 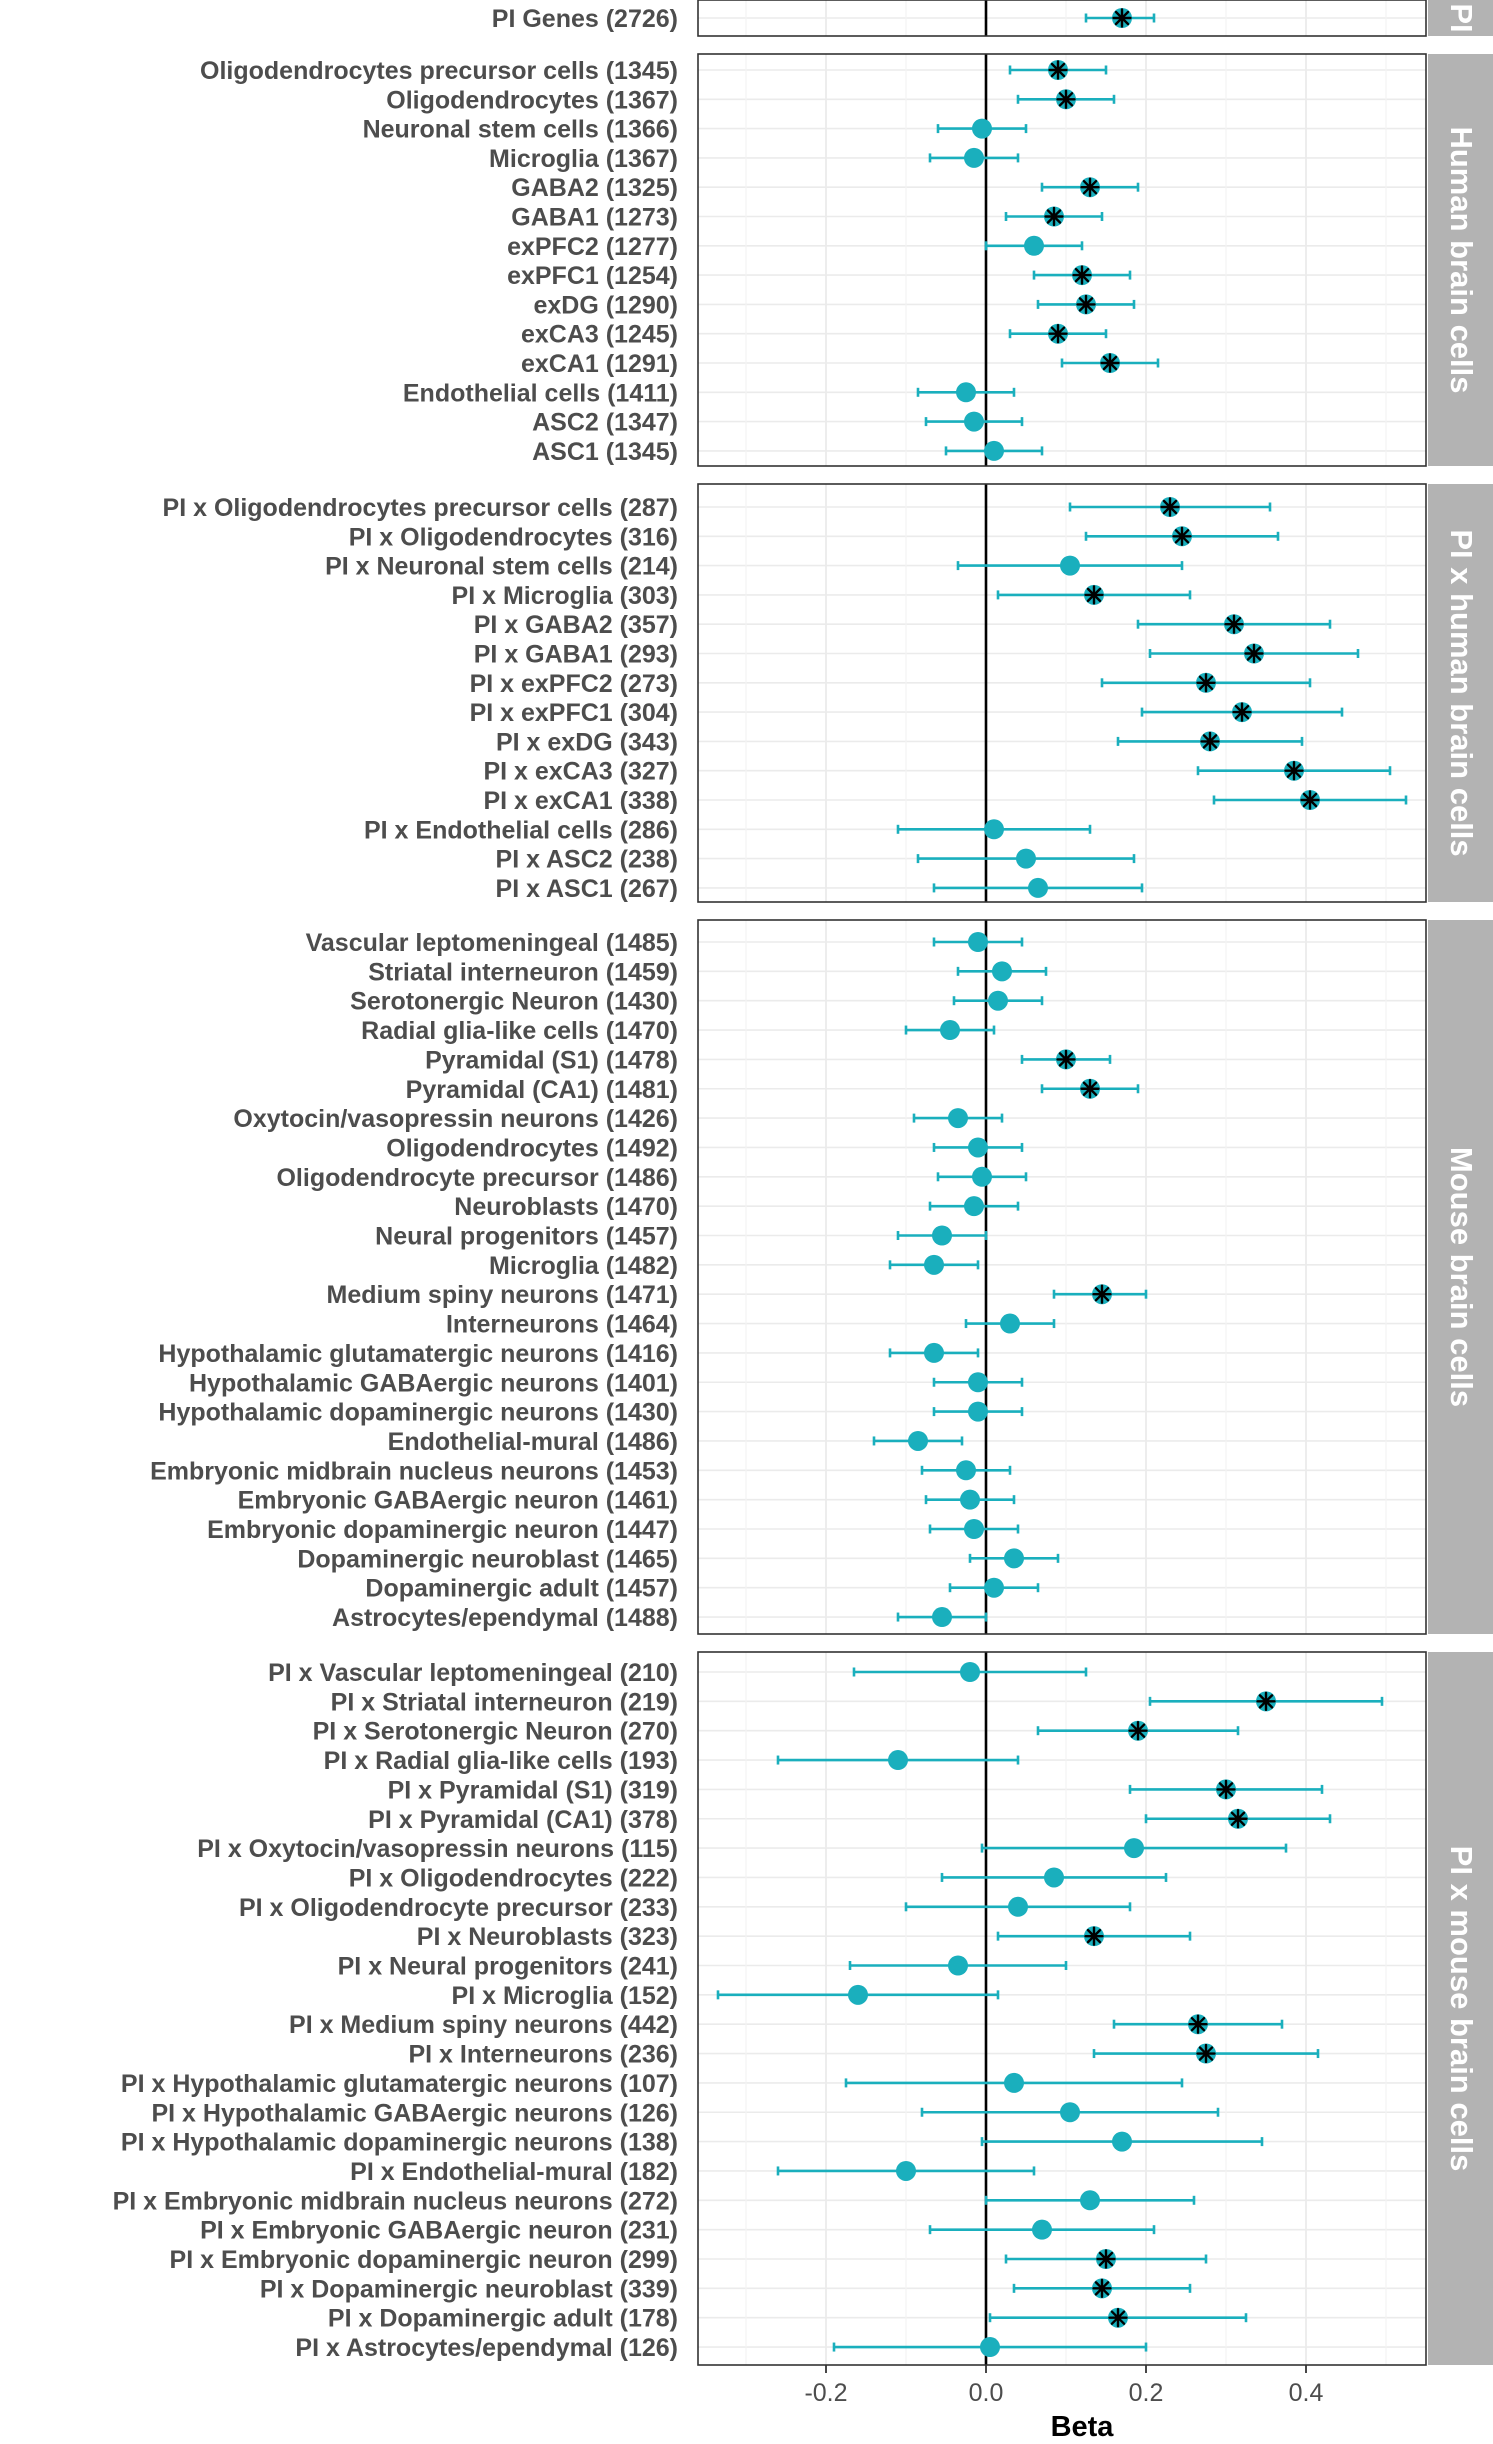 What do you see at coordinates (834, 305) in the screenshot?
I see `row-1-8: exDG (1290)` at bounding box center [834, 305].